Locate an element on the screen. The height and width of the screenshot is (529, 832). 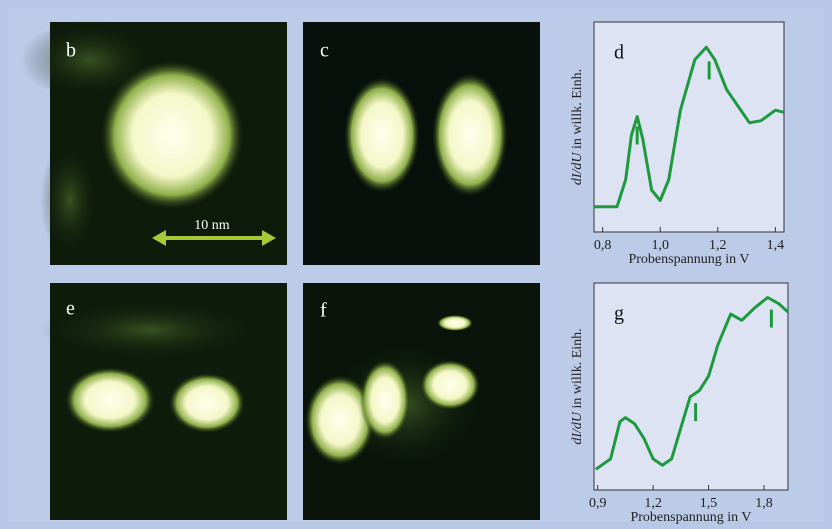
x-tick-label: 1,0 is located at coordinates (660, 245).